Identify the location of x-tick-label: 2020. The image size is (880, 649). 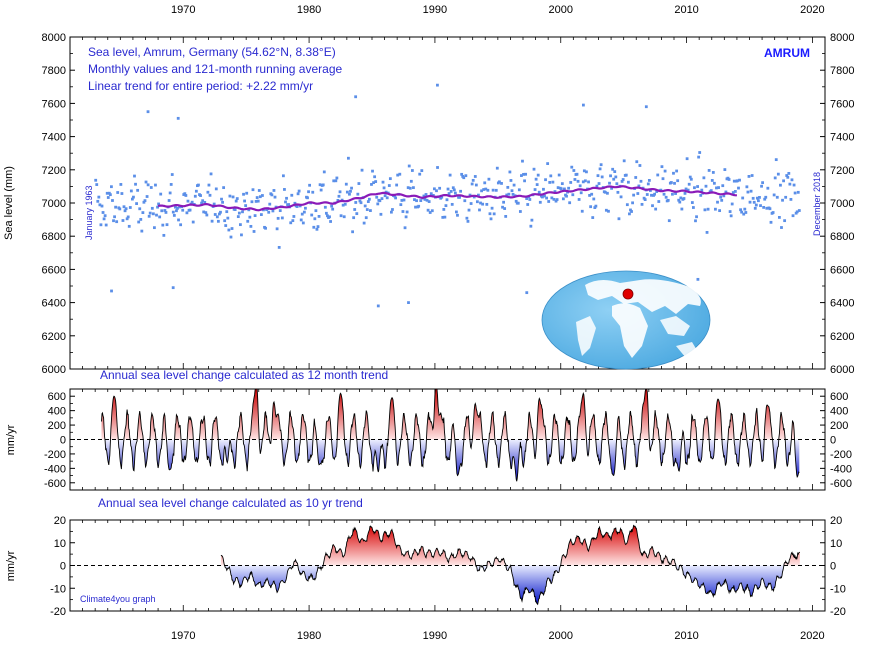
(812, 636).